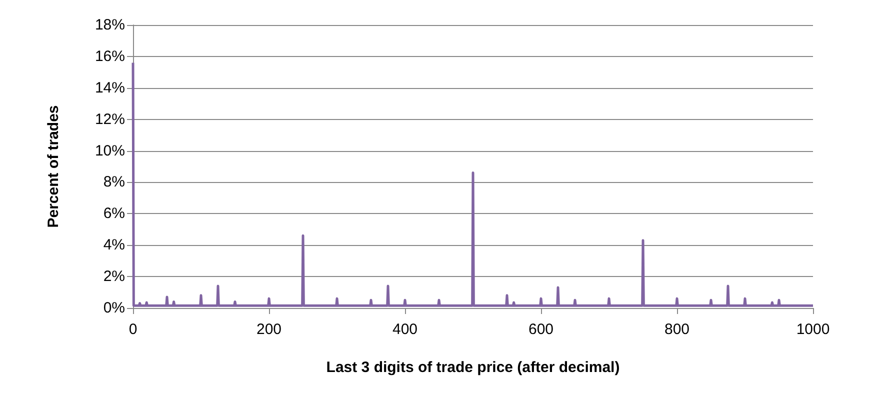 This screenshot has height=417, width=870. What do you see at coordinates (109, 56) in the screenshot?
I see `y-tick-label: 16%` at bounding box center [109, 56].